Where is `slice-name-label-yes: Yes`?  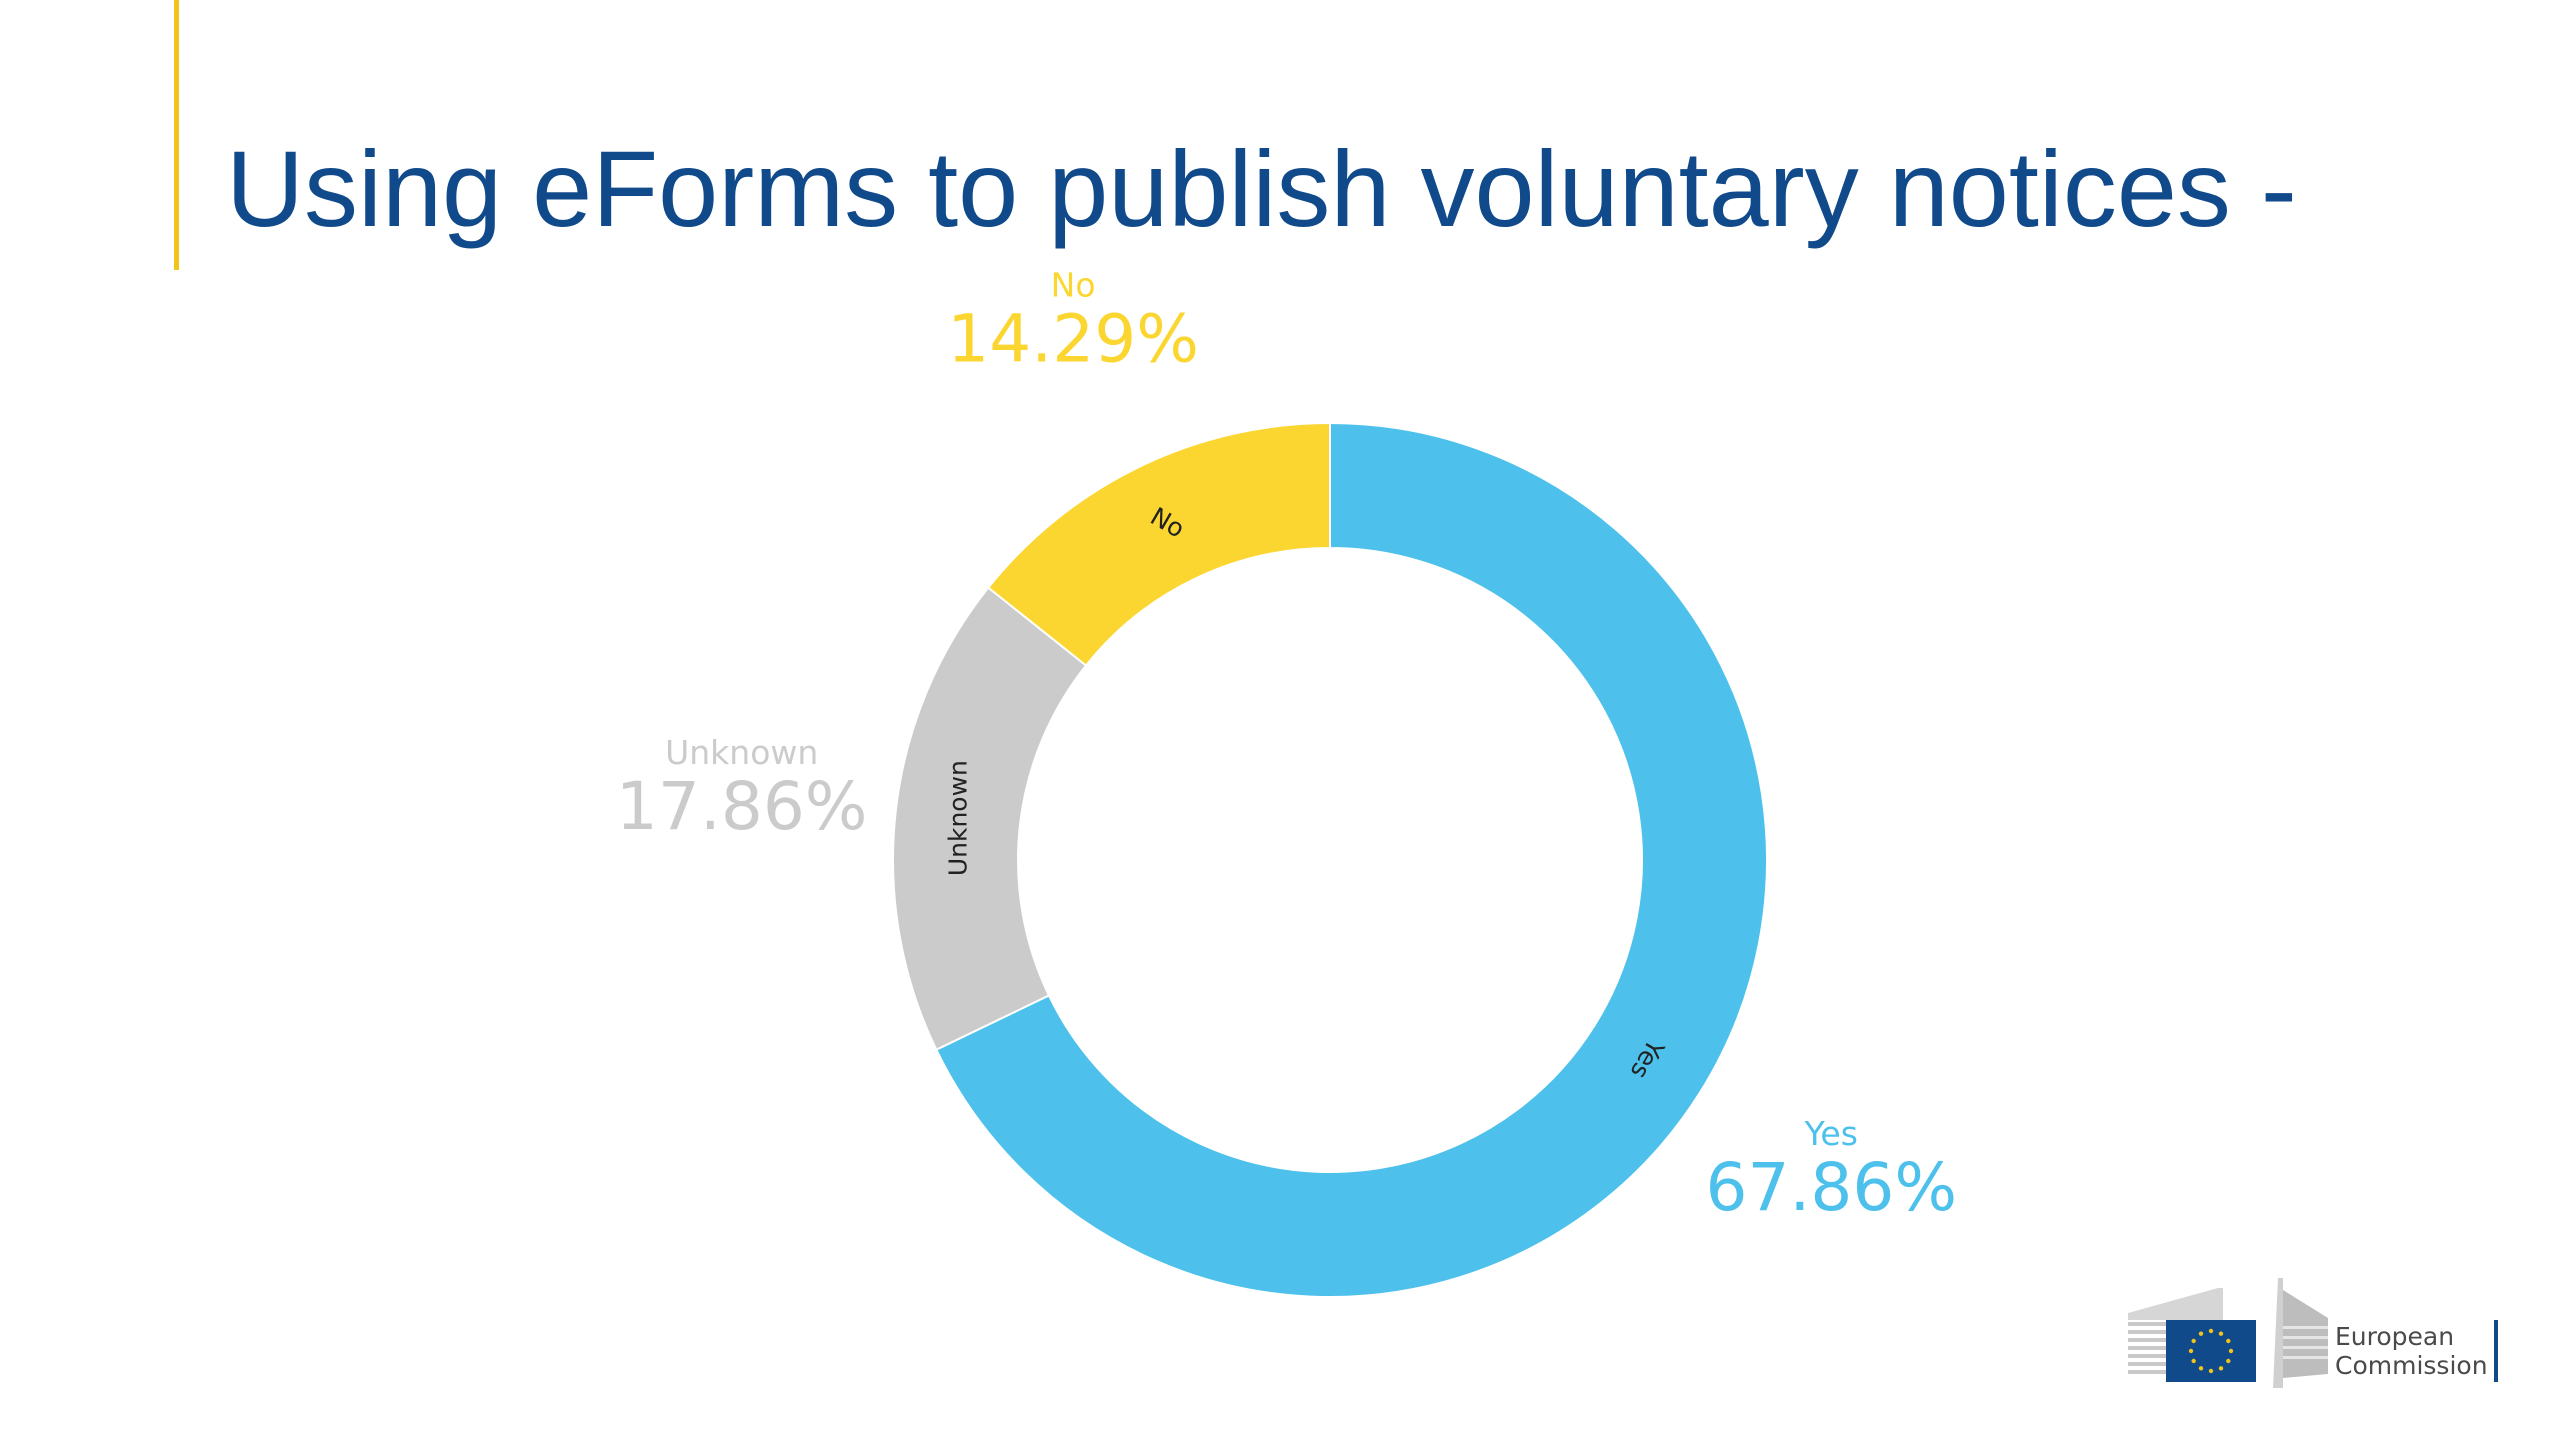
slice-name-label-yes: Yes is located at coordinates (1831, 1133).